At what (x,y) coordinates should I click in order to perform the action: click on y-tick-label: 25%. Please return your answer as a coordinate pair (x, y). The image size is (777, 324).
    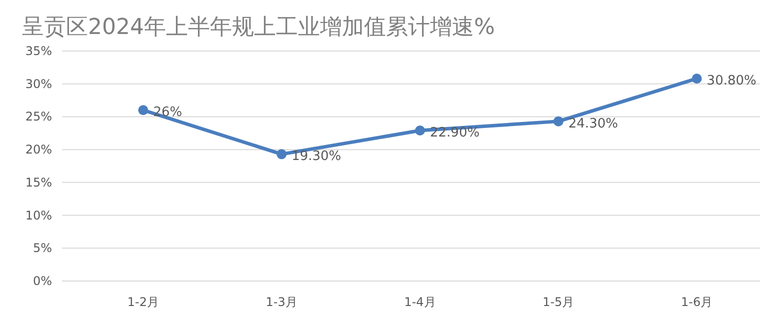
    Looking at the image, I should click on (38, 117).